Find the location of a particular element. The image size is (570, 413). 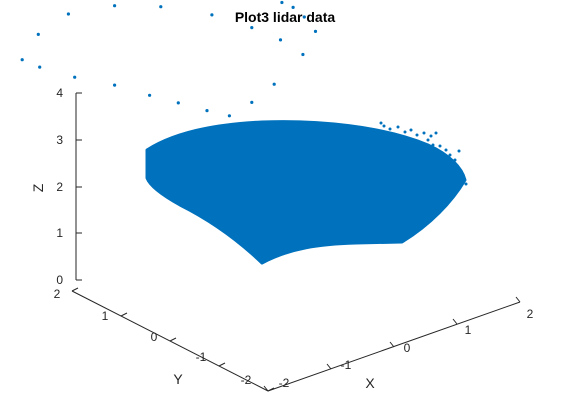

y-tick-label: 2 is located at coordinates (57, 294).